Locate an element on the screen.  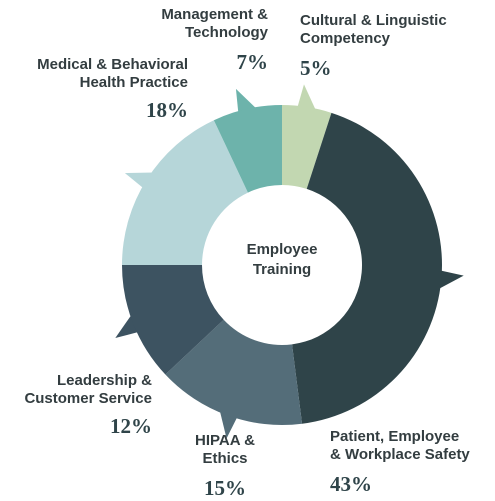
center-label: Employee Training is located at coordinates (282, 259).